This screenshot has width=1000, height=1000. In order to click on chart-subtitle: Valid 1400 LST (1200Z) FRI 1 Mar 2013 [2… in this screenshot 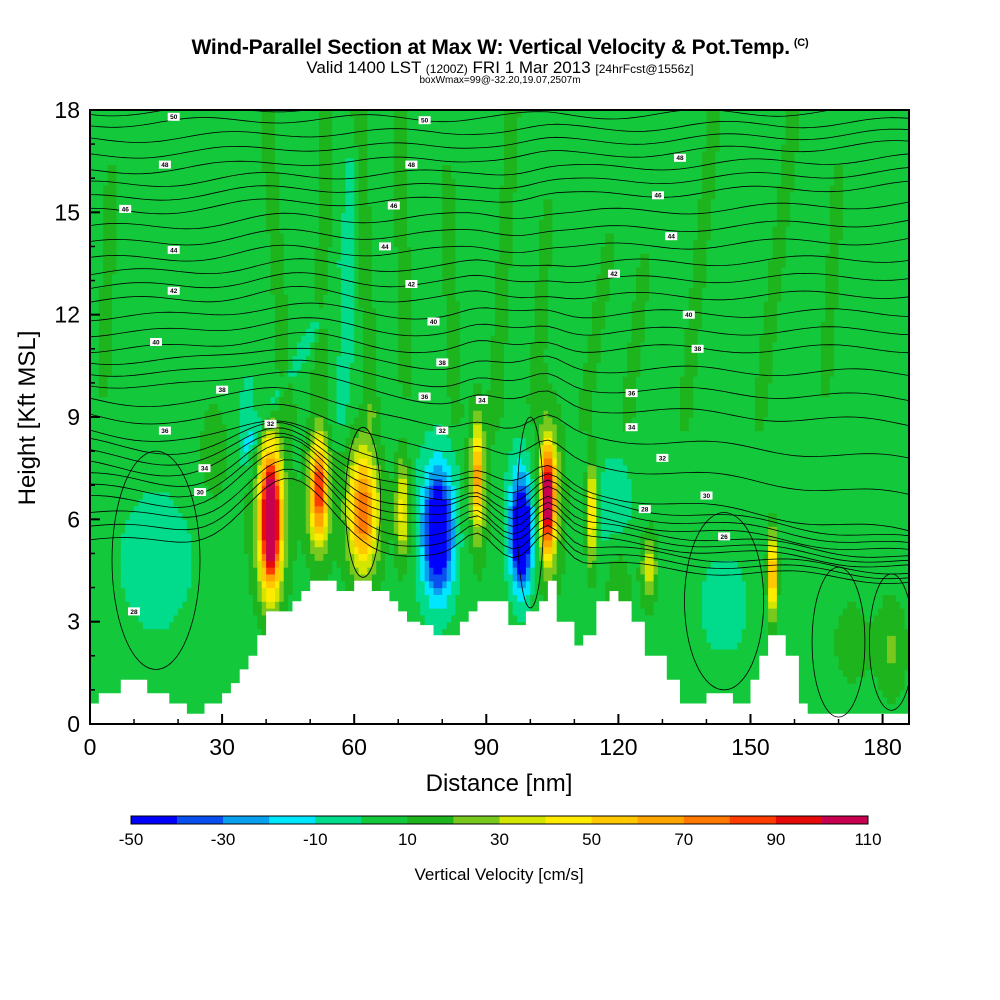, I will do `click(500, 68)`.